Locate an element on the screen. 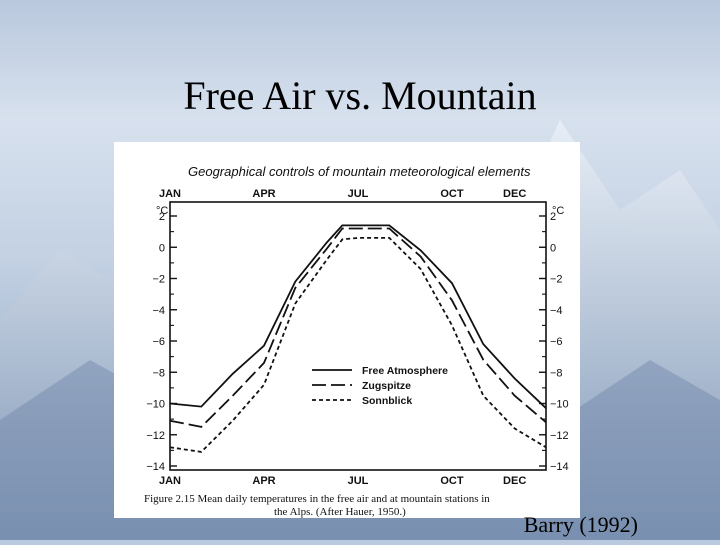 This screenshot has width=720, height=545. legend-label: Sonnblick is located at coordinates (387, 401).